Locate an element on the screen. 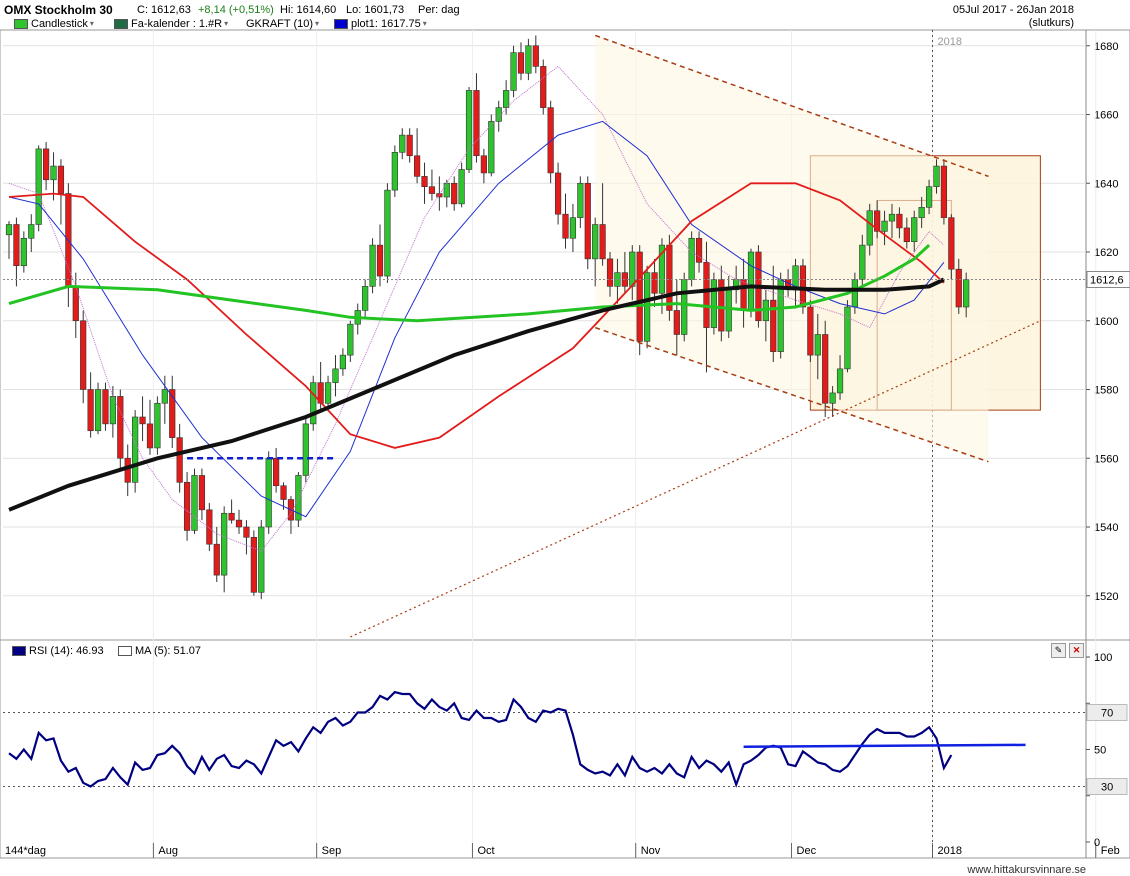  legend-rsi-ma: MA (5): 51.07 is located at coordinates (159, 651).